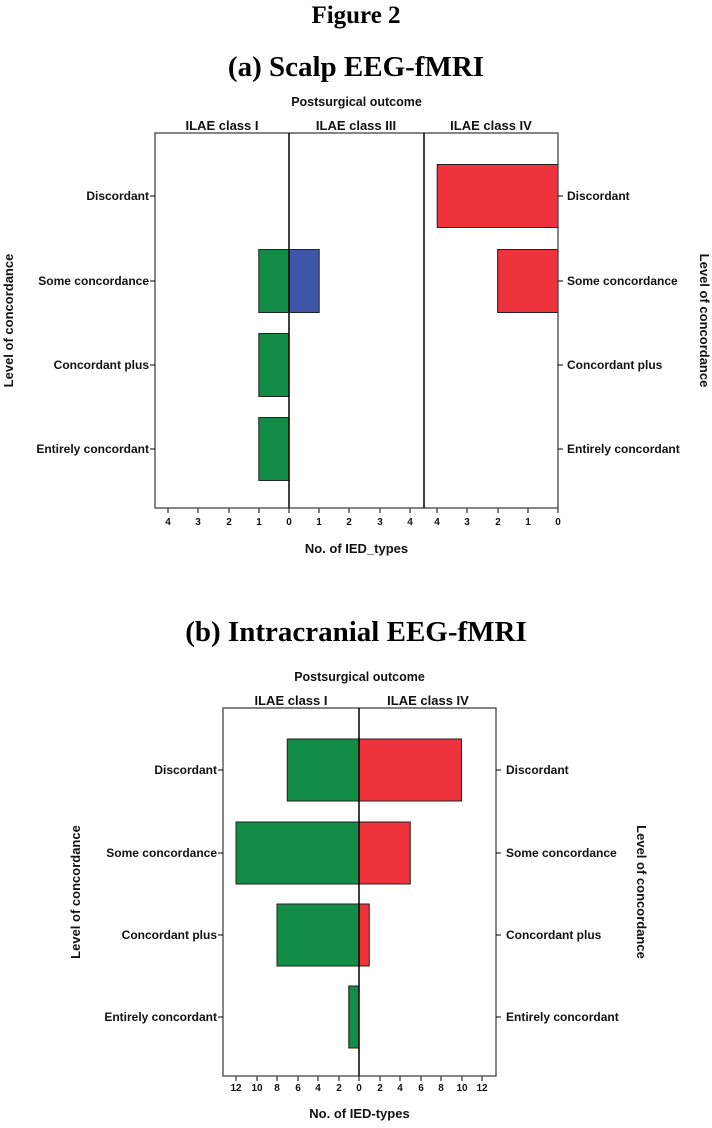 The width and height of the screenshot is (712, 1128). Describe the element at coordinates (8, 321) in the screenshot. I see `chart-a-y-axis-label-left: Level of concordance` at that location.